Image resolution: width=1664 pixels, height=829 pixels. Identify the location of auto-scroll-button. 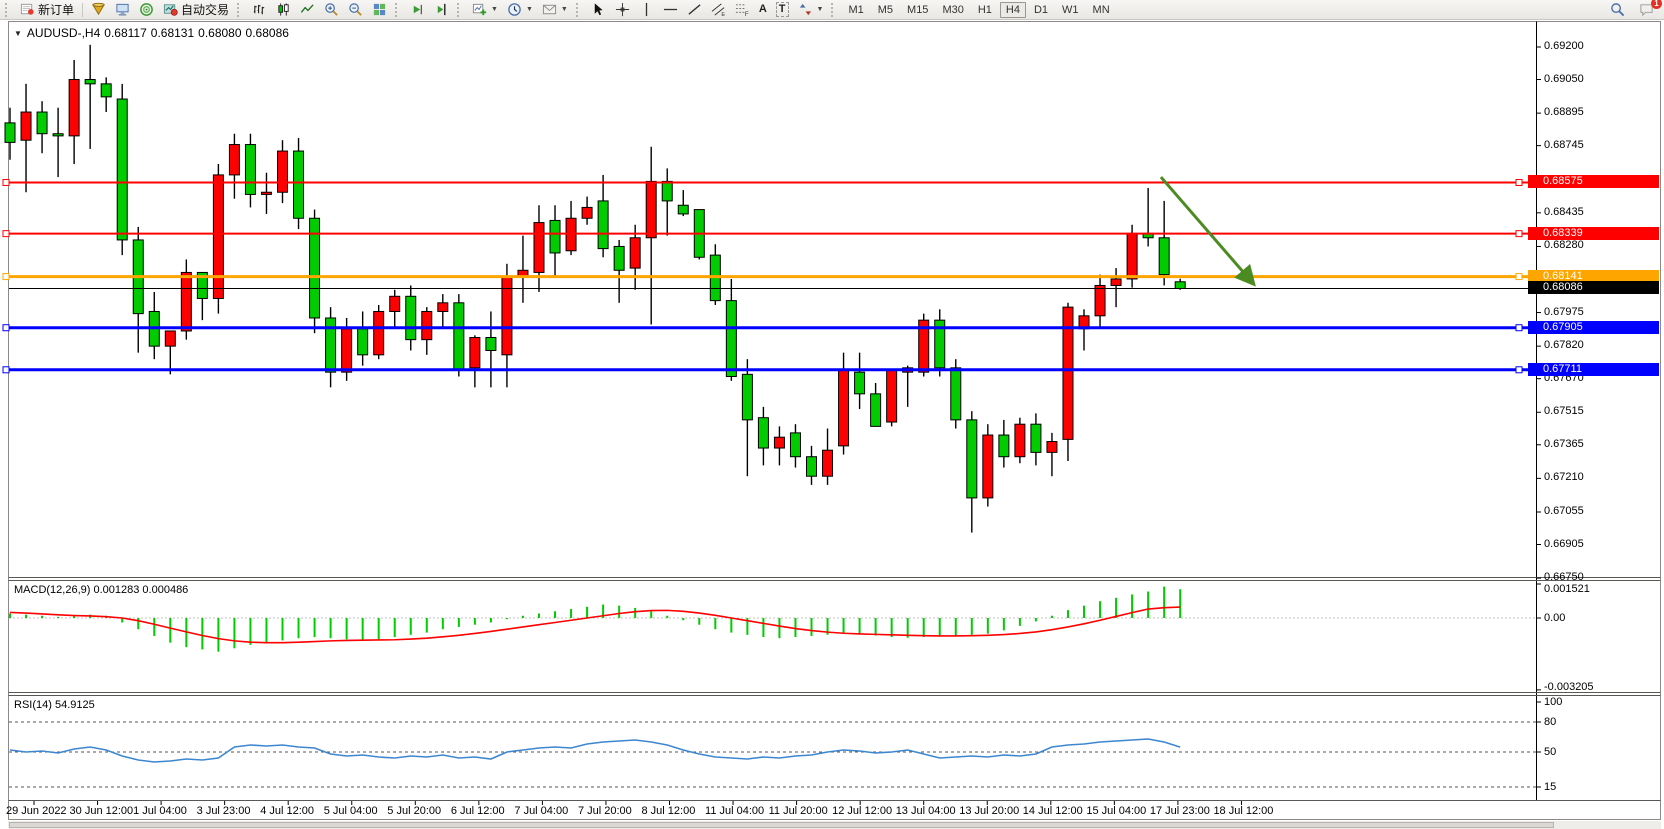
(417, 9).